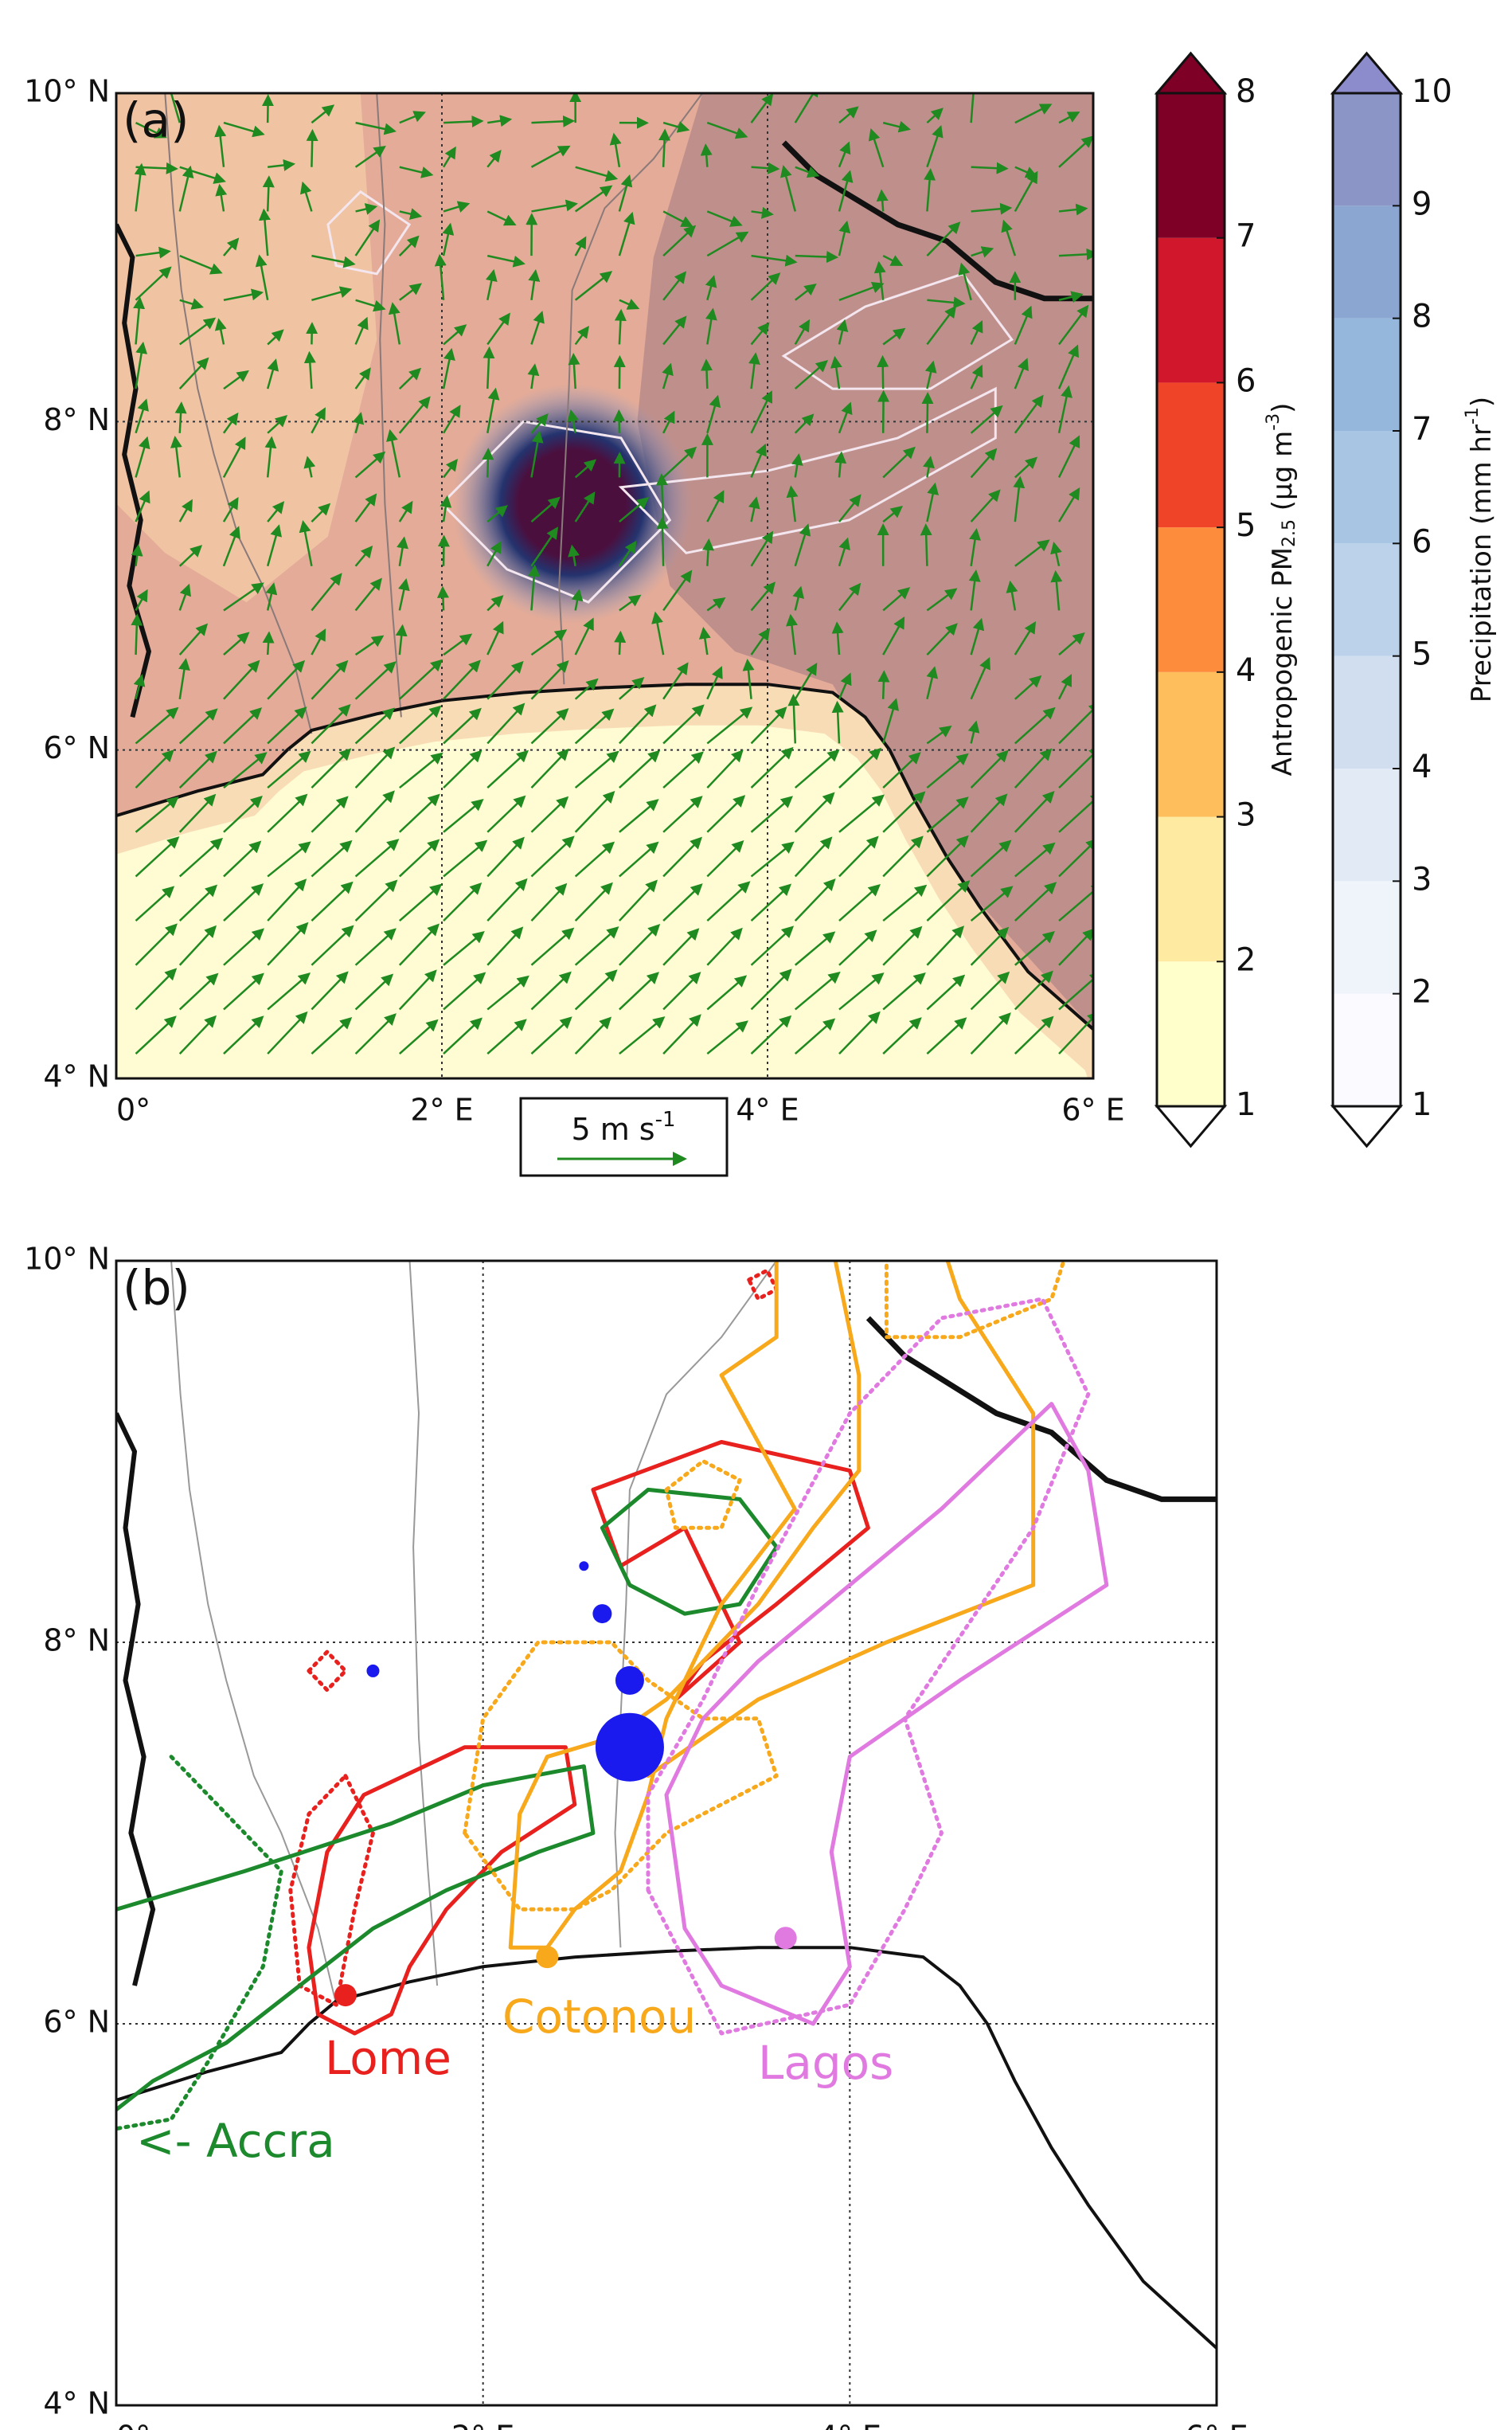 The image size is (1512, 2430). What do you see at coordinates (1432, 91) in the screenshot?
I see `colorbar-tick-label: 10` at bounding box center [1432, 91].